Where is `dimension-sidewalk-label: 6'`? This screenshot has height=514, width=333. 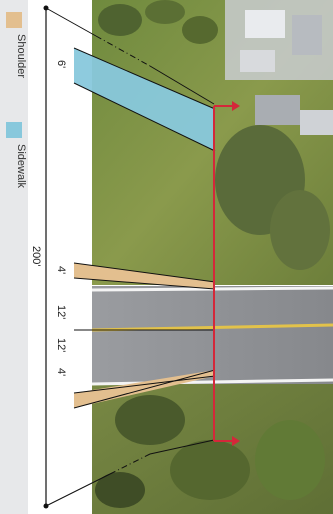
dimension-sidewalk-label: 6' is located at coordinates (61, 64).